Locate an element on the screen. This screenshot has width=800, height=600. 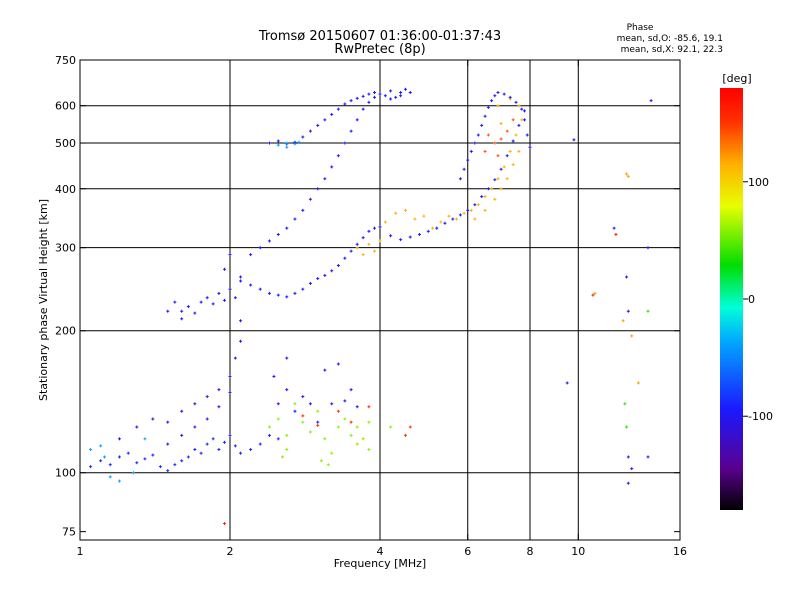
x-tick-label: 16 is located at coordinates (680, 551).